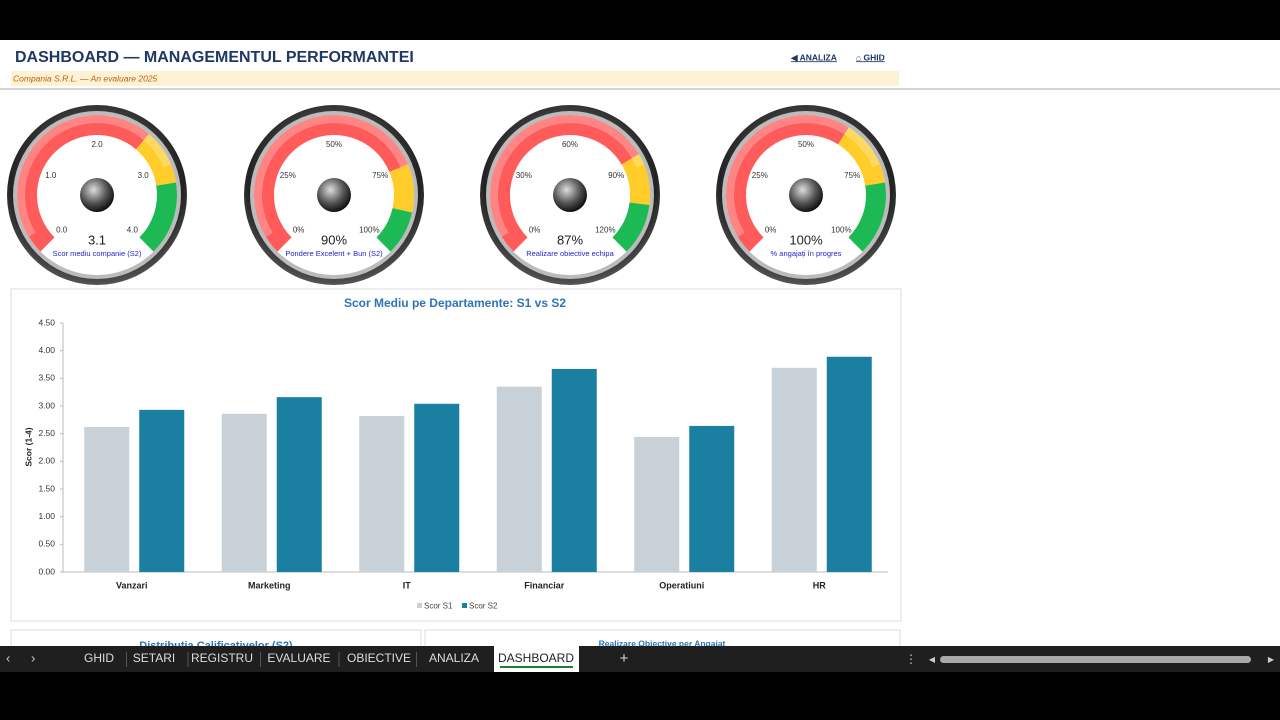  Describe the element at coordinates (97, 144) in the screenshot. I see `gauge-tick-label: 2.0` at that location.